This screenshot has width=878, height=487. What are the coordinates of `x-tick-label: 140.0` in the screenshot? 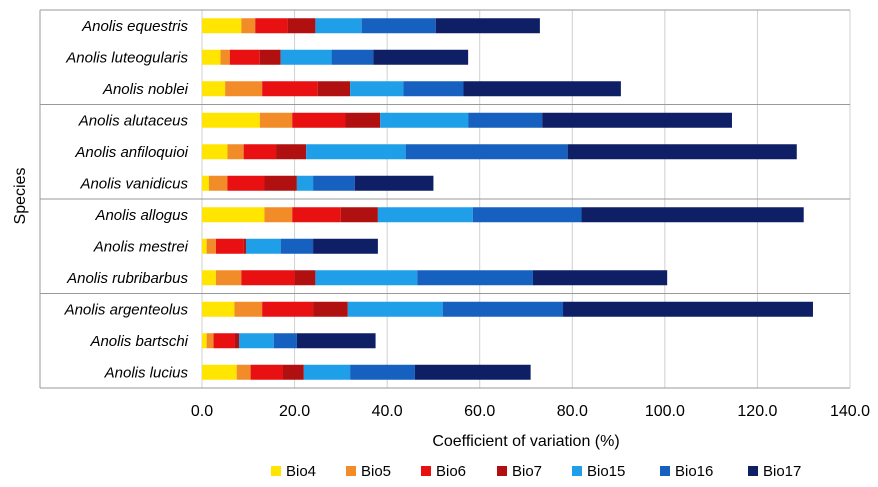 It's located at (850, 411).